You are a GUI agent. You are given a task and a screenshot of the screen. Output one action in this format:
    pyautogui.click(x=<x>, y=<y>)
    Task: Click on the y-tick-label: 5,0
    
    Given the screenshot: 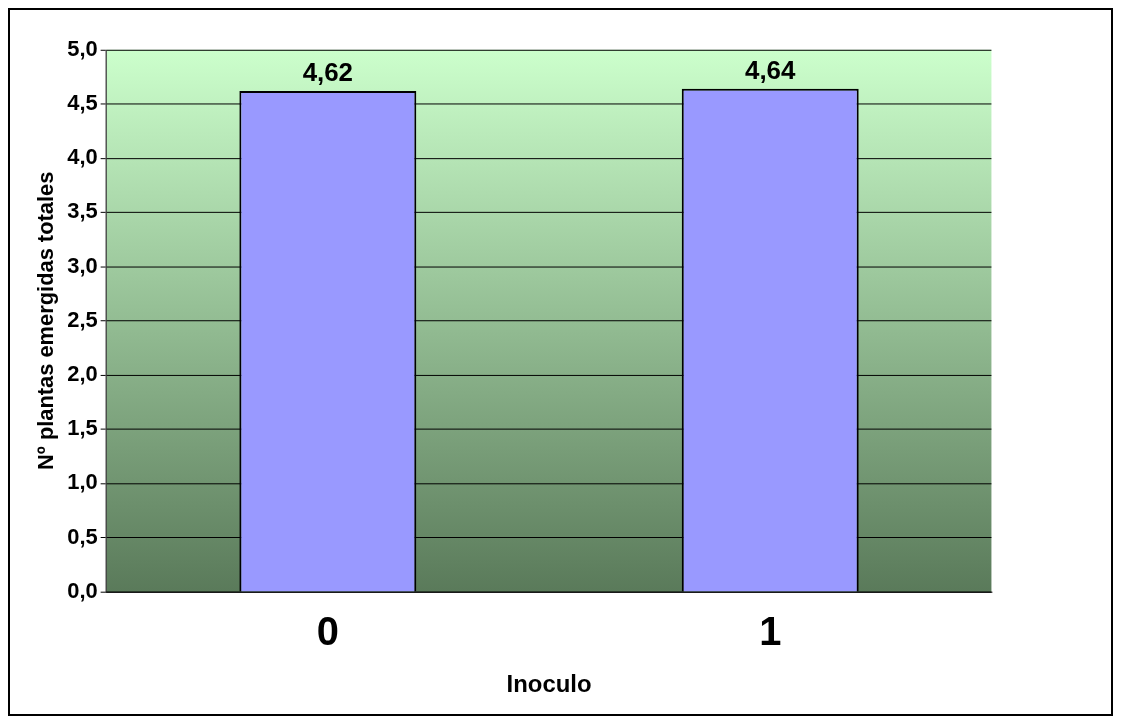 What is the action you would take?
    pyautogui.click(x=82, y=48)
    